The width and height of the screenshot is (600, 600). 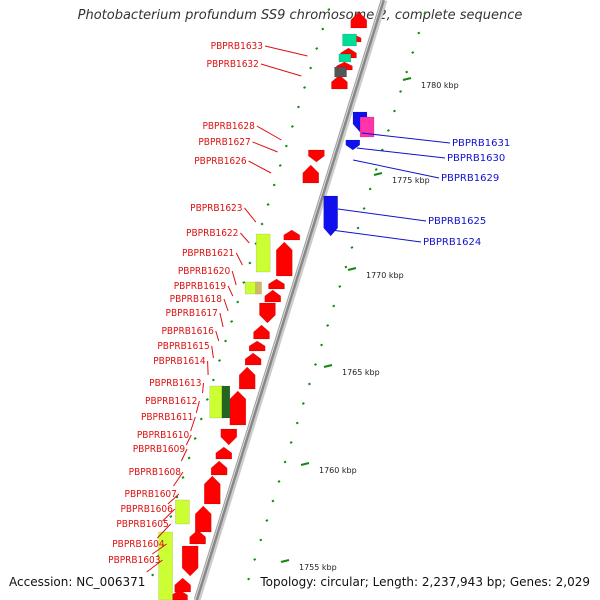 I want to click on gene-label-pbprb1620: PBPRB1620, so click(x=204, y=271).